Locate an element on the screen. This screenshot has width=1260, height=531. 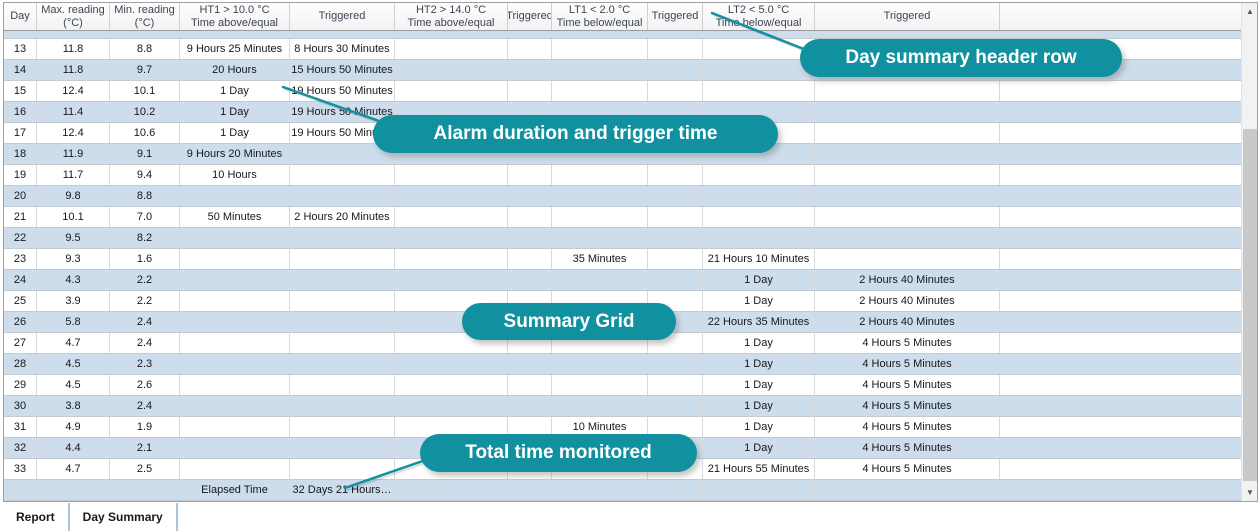
cell-max-reading: 10.1 is located at coordinates (73, 217).